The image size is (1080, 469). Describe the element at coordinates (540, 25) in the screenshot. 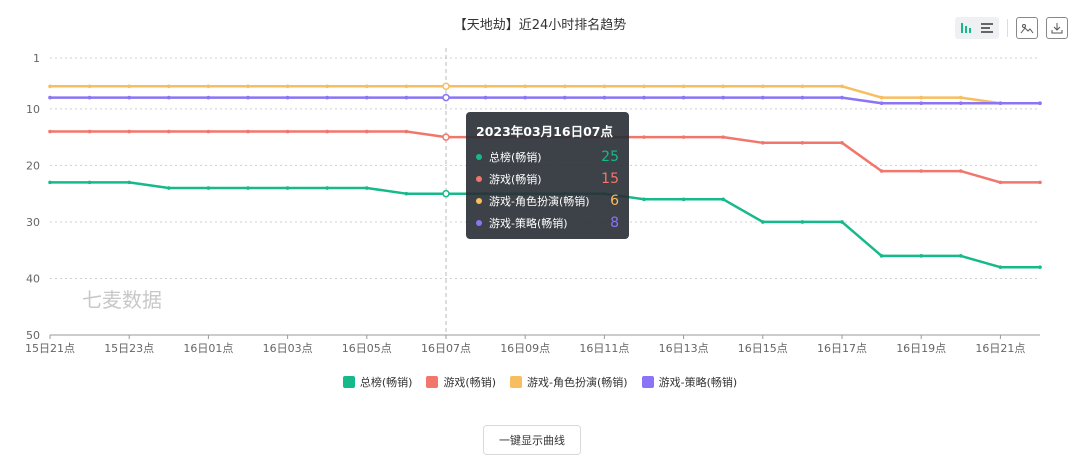

I see `chart-title: 【天地劫】近24小时排名趋势` at that location.